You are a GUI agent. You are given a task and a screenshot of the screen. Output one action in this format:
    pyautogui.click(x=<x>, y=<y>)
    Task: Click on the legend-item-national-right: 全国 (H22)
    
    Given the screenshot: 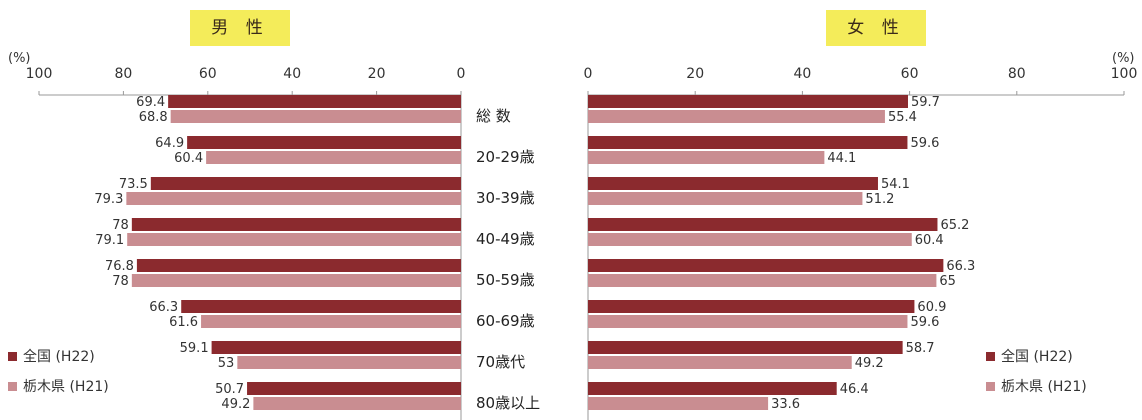 What is the action you would take?
    pyautogui.click(x=1036, y=356)
    